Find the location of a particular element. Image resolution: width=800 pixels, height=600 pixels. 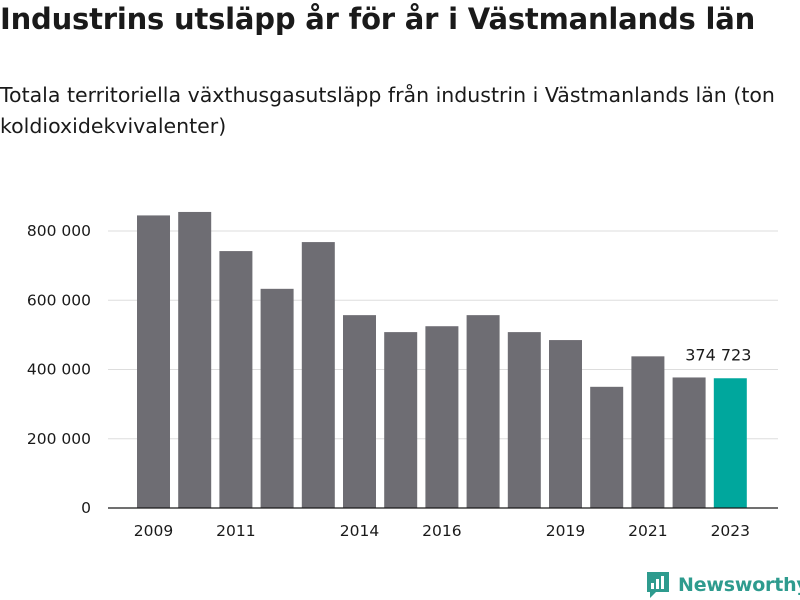

x-tick-label: 2019 is located at coordinates (565, 531).